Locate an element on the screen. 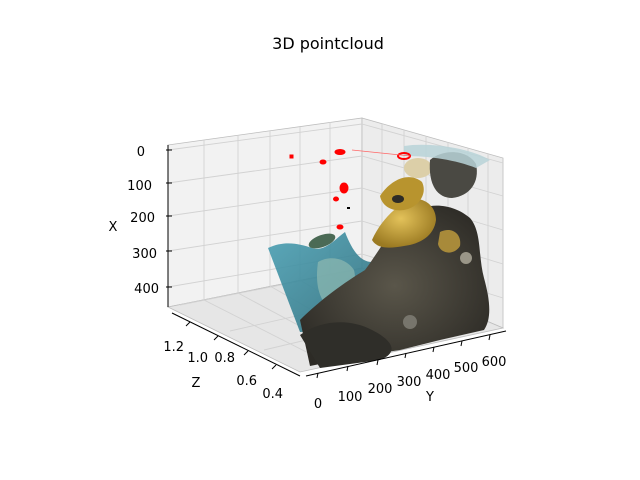  x-tick-label: 0 is located at coordinates (141, 152).